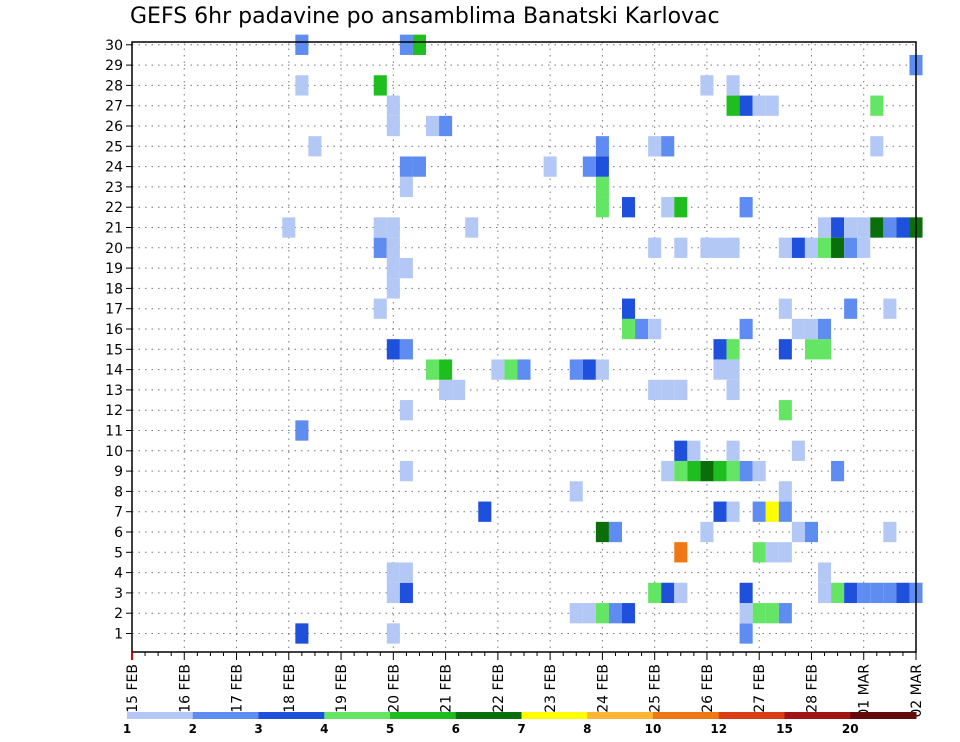 The image size is (960, 742). What do you see at coordinates (114, 249) in the screenshot?
I see `y-tick-label: 20` at bounding box center [114, 249].